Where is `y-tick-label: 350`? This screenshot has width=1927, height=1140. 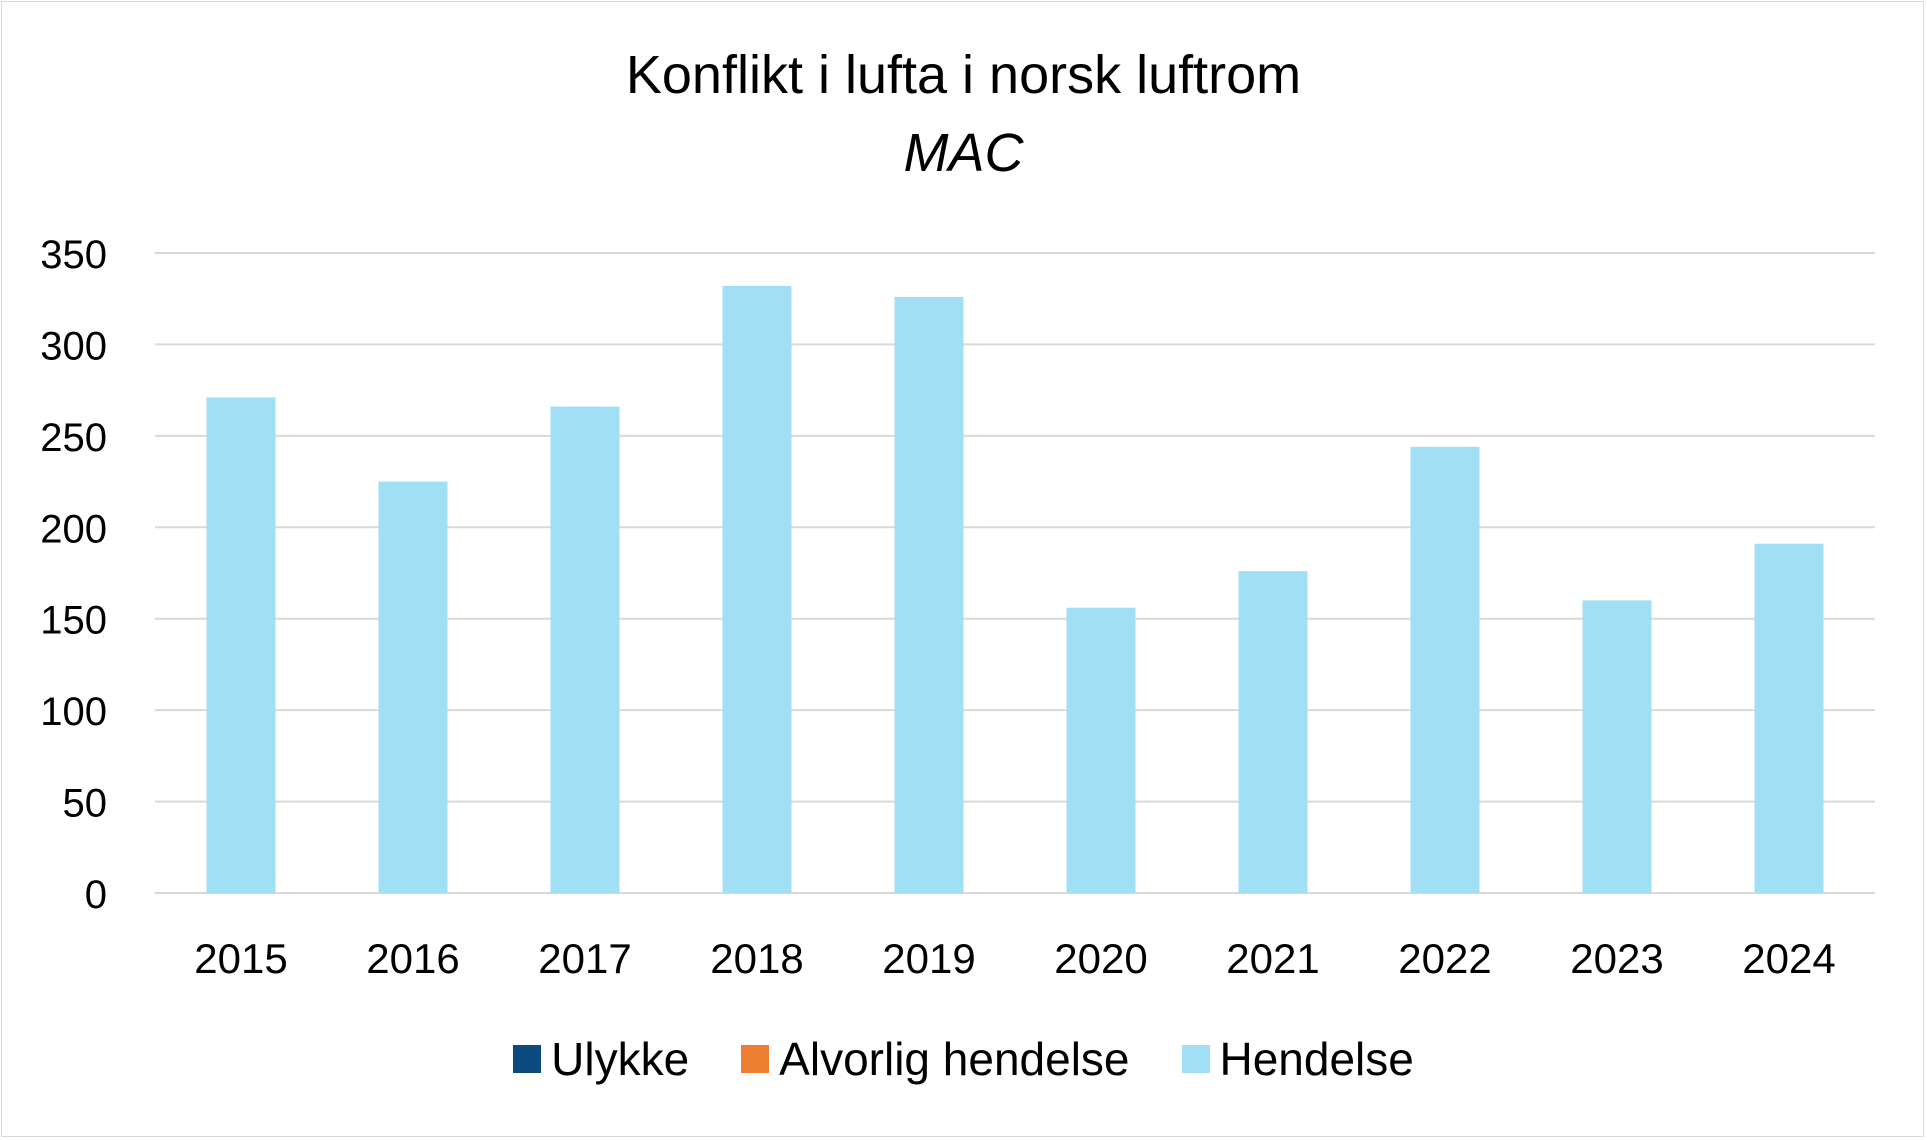
y-tick-label: 350 is located at coordinates (73, 255).